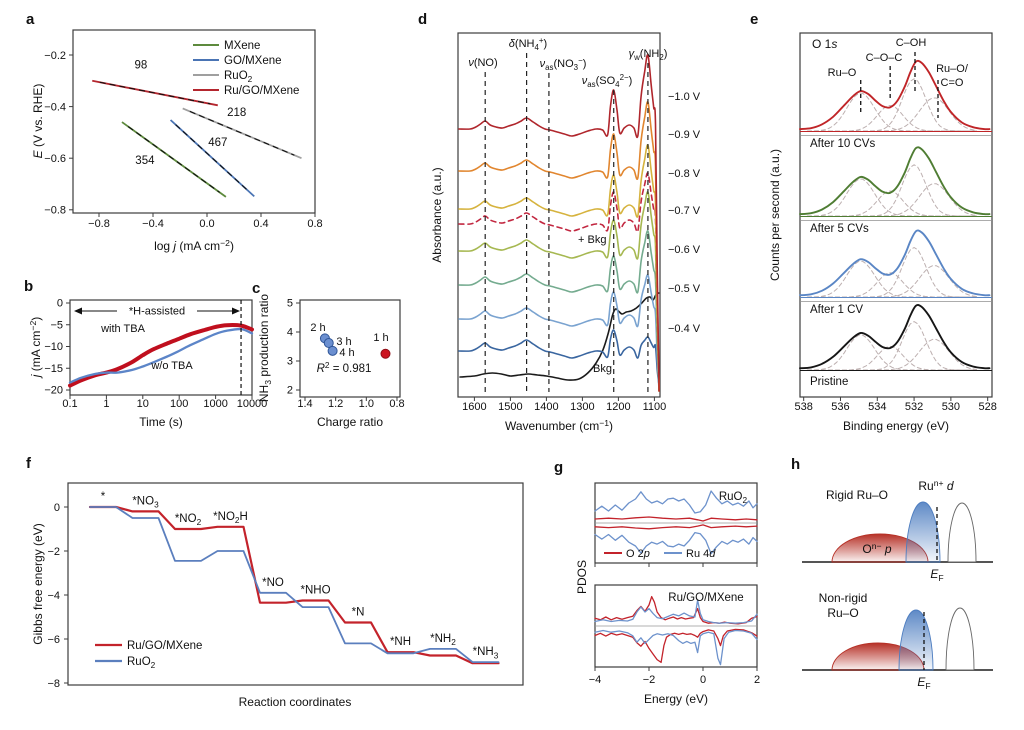  What do you see at coordinates (153, 224) in the screenshot?
I see `x-tick-label: −0.4` at bounding box center [153, 224].